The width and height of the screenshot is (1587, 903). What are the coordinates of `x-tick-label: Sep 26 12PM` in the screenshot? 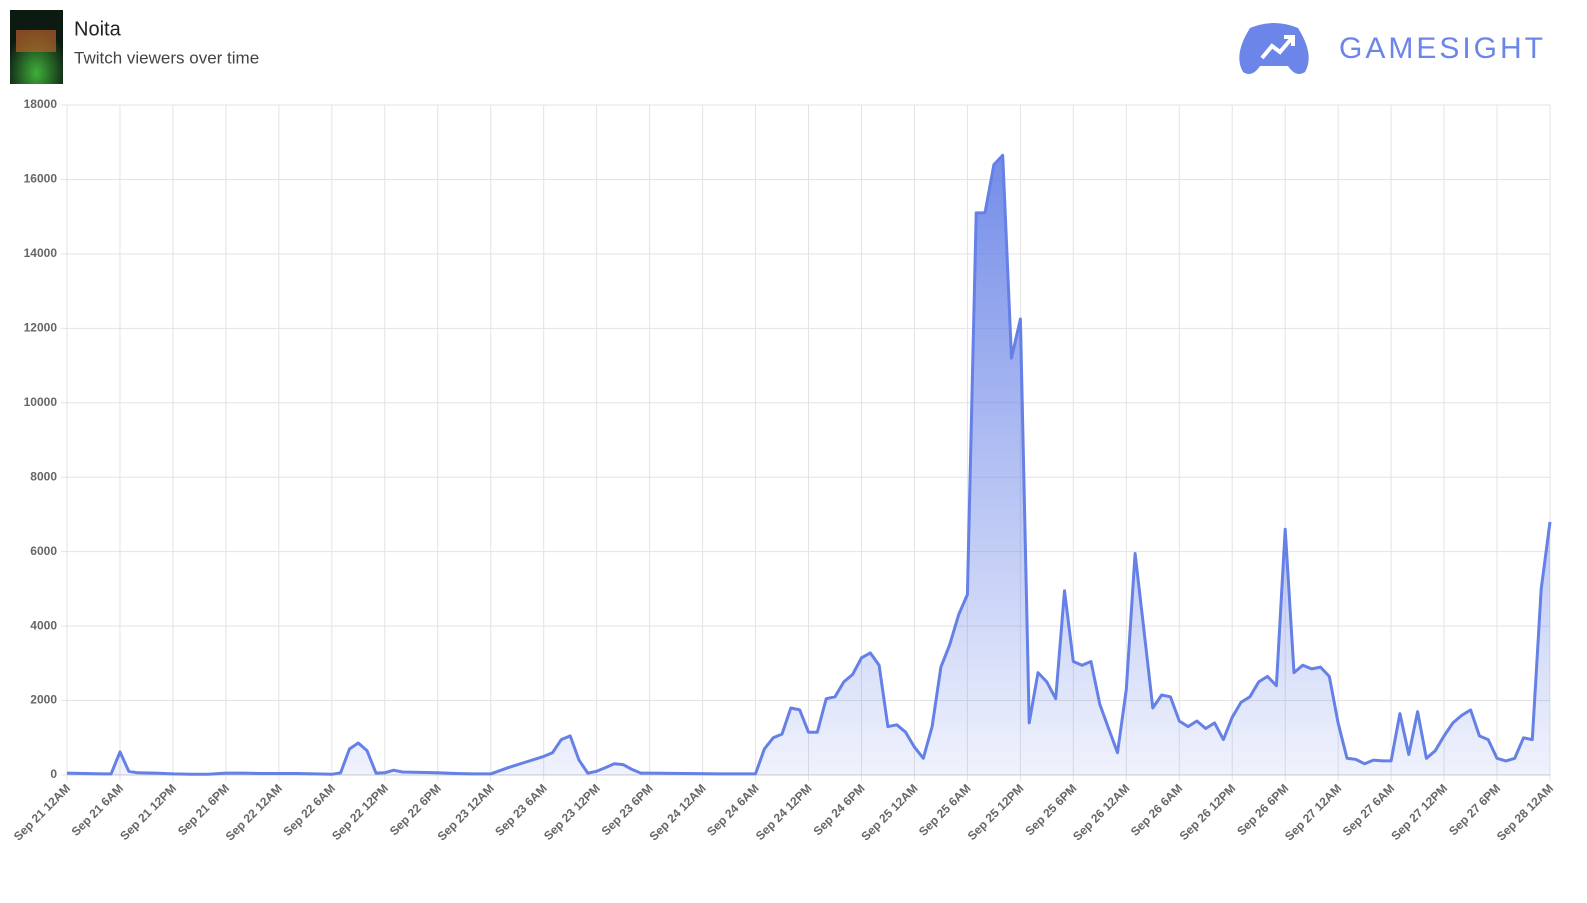 It's located at (1208, 812).